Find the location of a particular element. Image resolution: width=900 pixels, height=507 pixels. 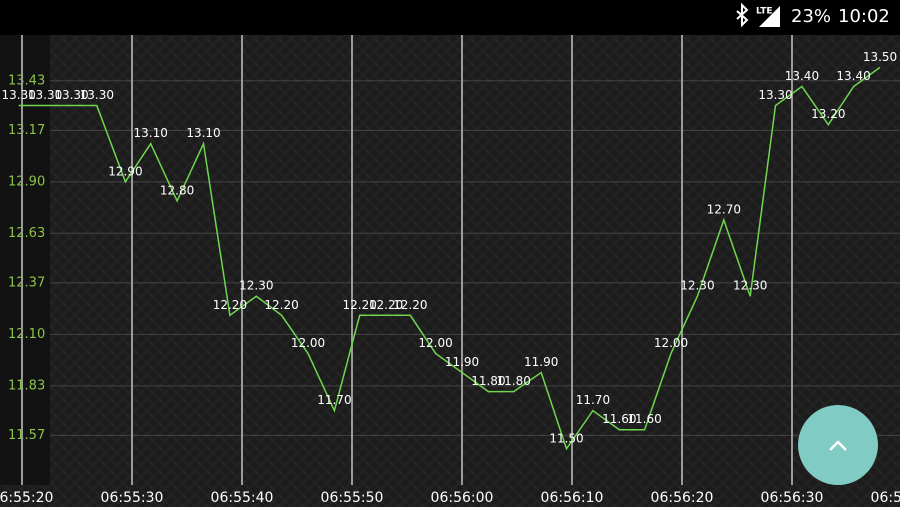

x-tick-label: 06:56:40 is located at coordinates (885, 498).